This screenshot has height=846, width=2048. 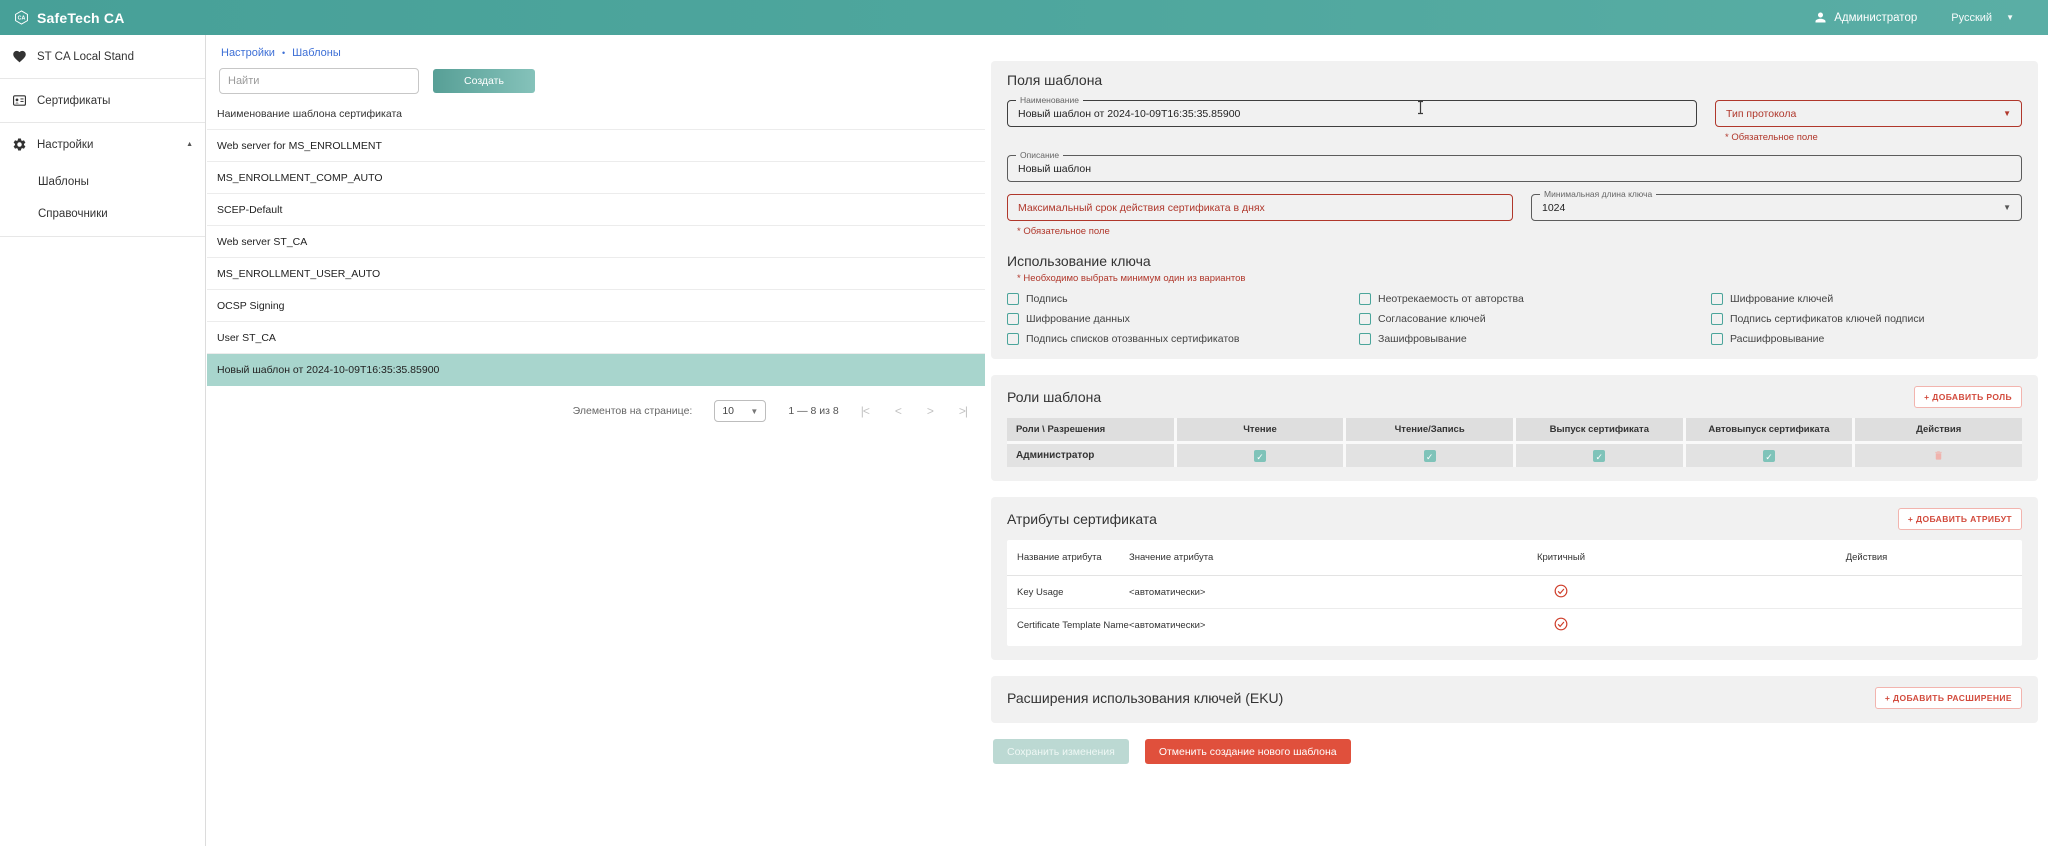 What do you see at coordinates (1959, 519) in the screenshot?
I see `add-attribute-button: + ДОБАВИТЬ АТРИБУТ` at bounding box center [1959, 519].